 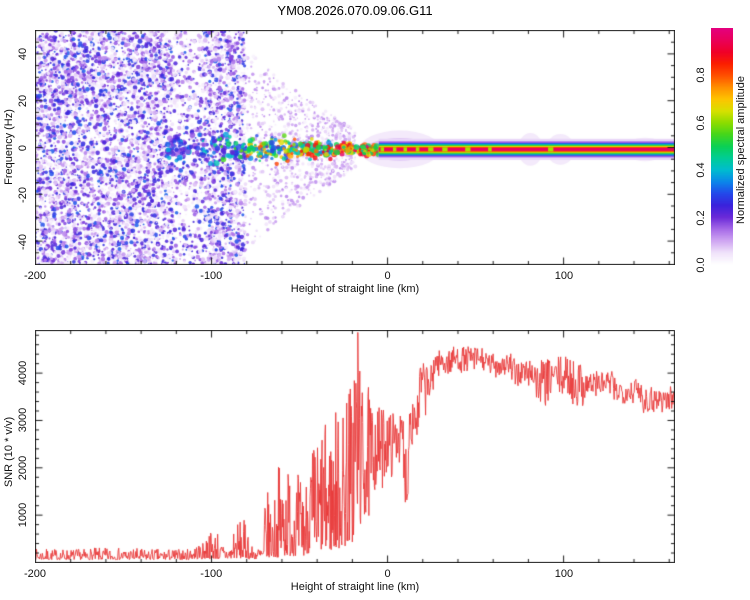 I want to click on spectrogram-x-tick-label: -100, so click(x=211, y=276).